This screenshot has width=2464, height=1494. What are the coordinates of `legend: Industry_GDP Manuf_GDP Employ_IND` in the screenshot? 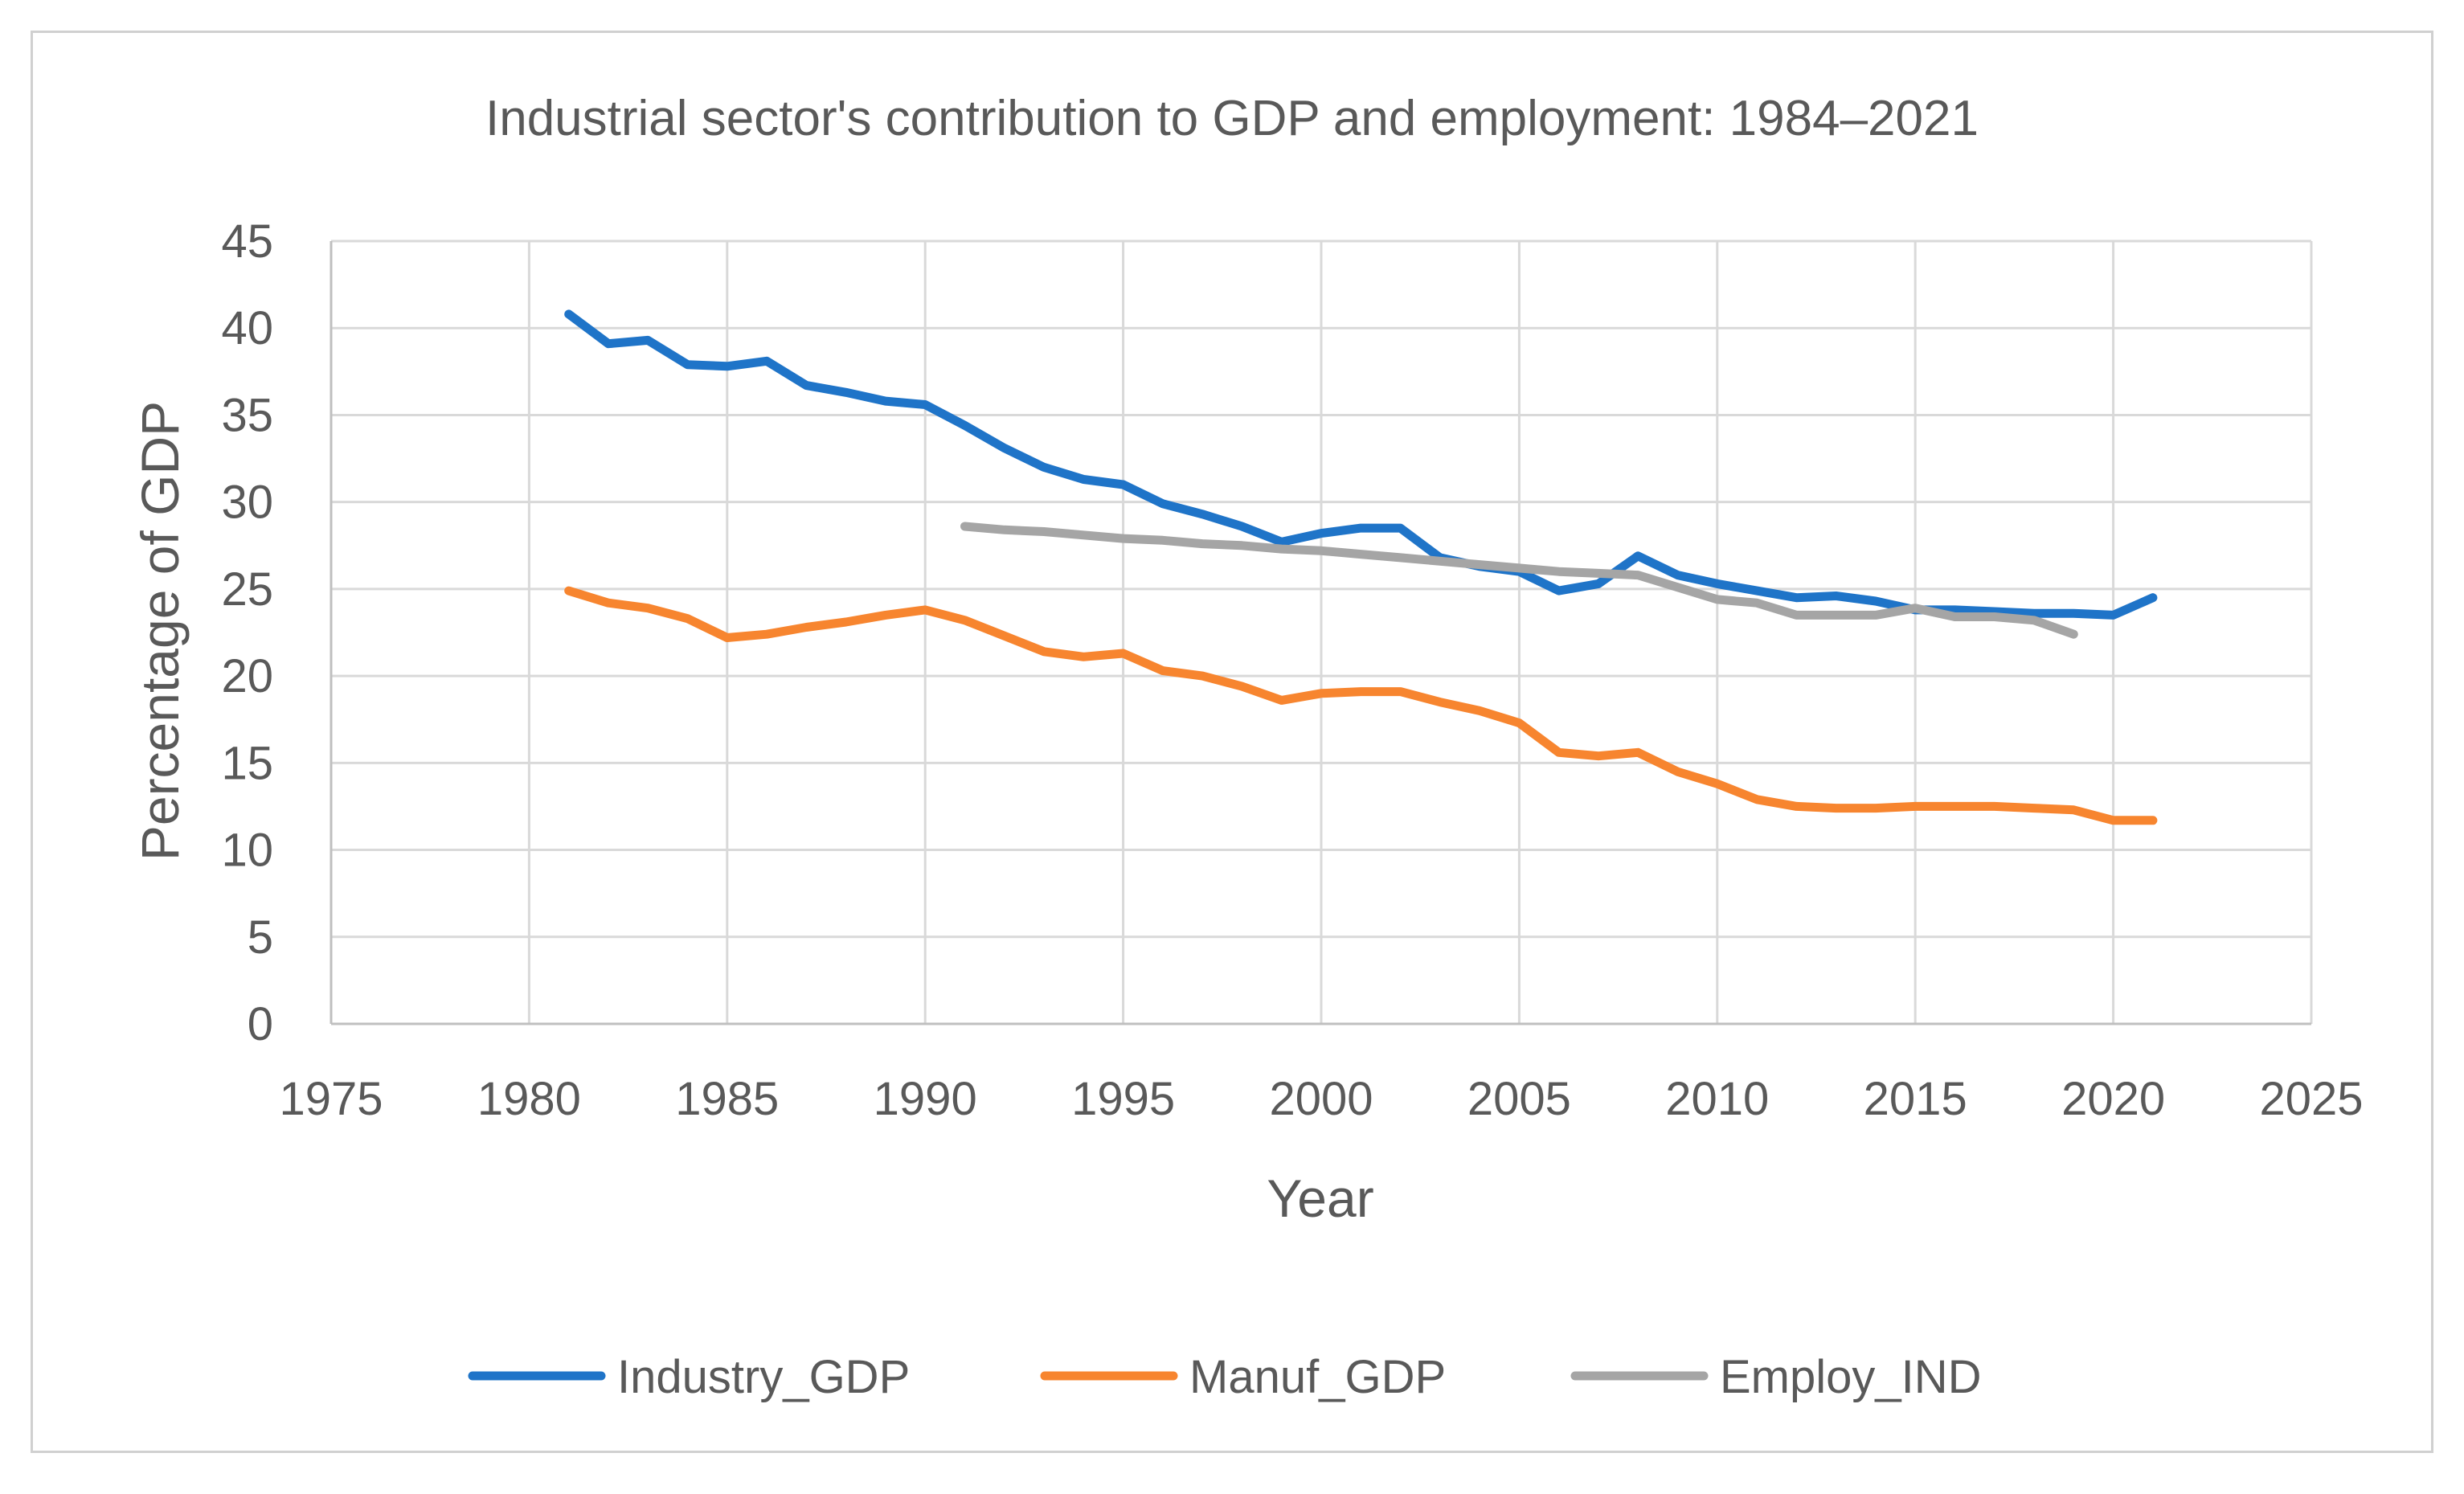 It's located at (1225, 1377).